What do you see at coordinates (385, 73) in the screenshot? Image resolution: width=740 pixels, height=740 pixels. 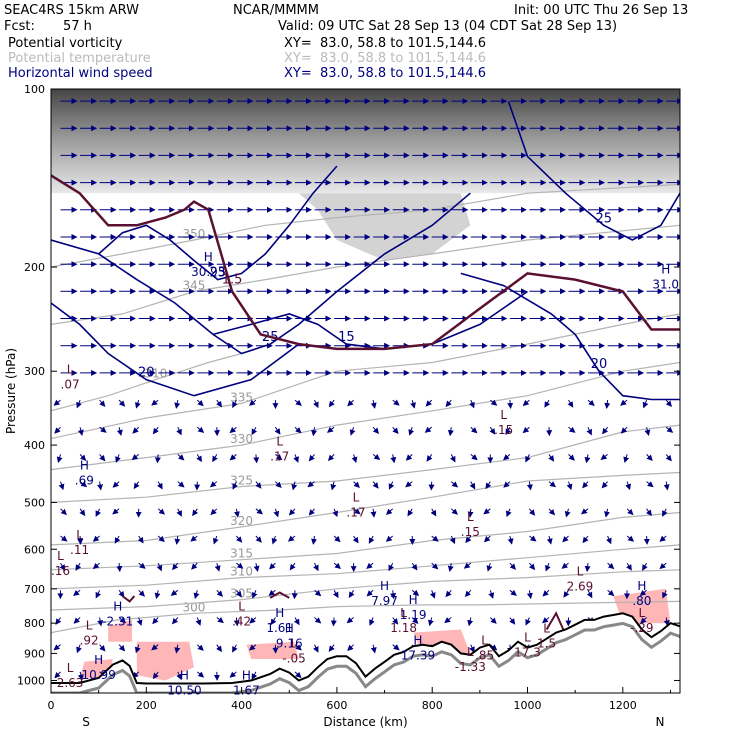 I see `field-wind-xy: XY= 83.0, 58.8 to 101.5,144.6` at bounding box center [385, 73].